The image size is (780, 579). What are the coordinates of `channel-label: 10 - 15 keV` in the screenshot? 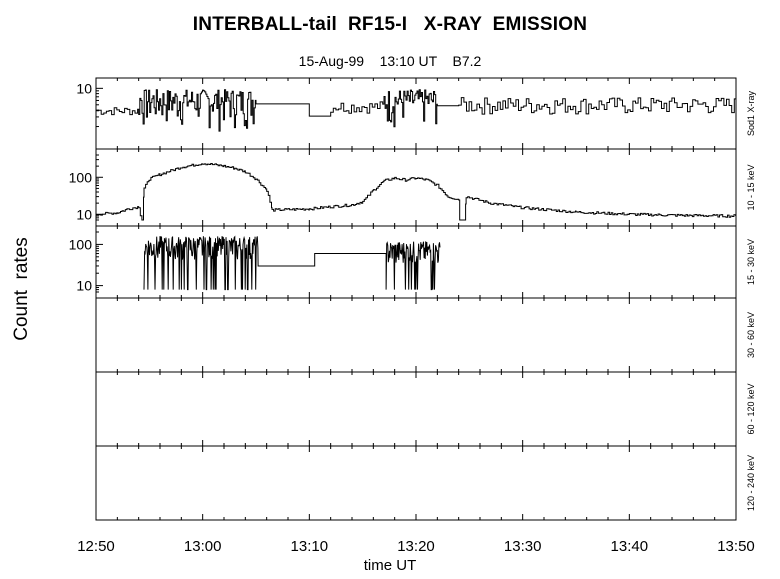 It's located at (751, 187).